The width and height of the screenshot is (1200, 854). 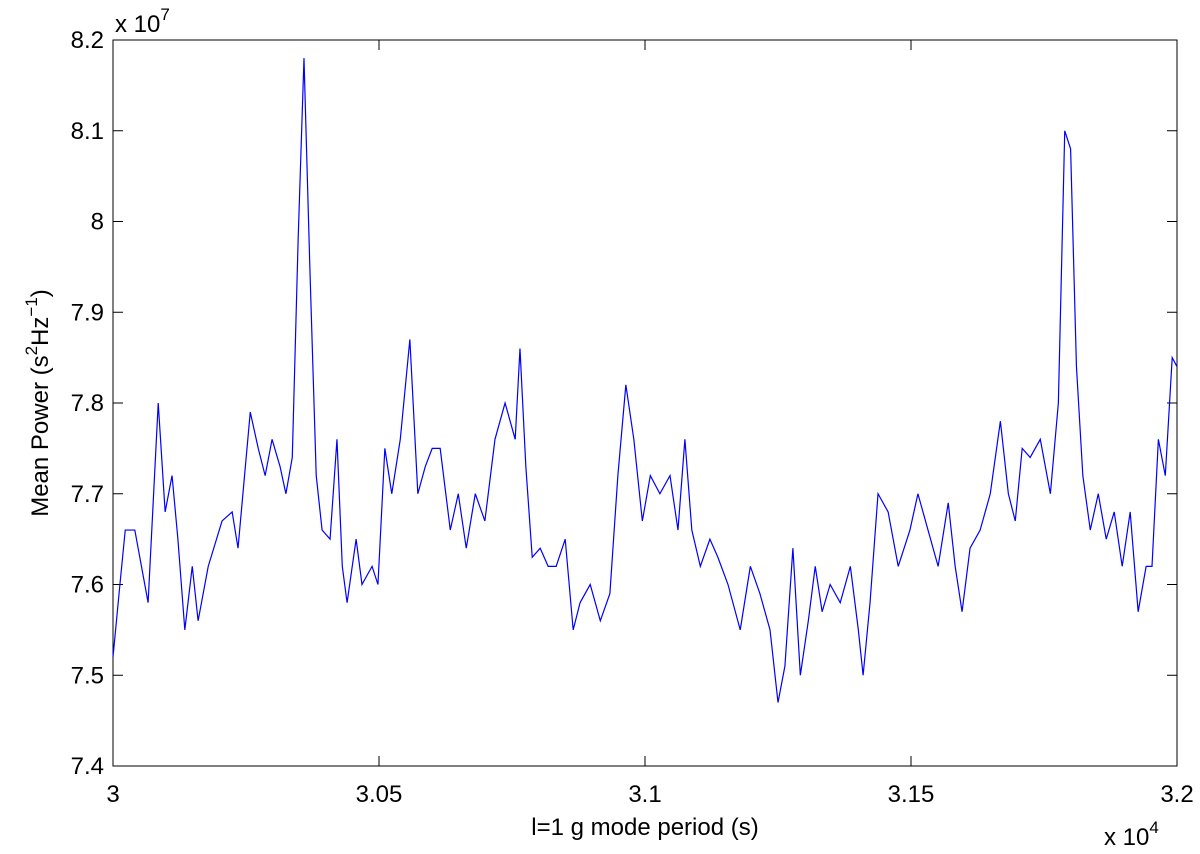 I want to click on y-axis-label-part: −1, so click(x=31, y=306).